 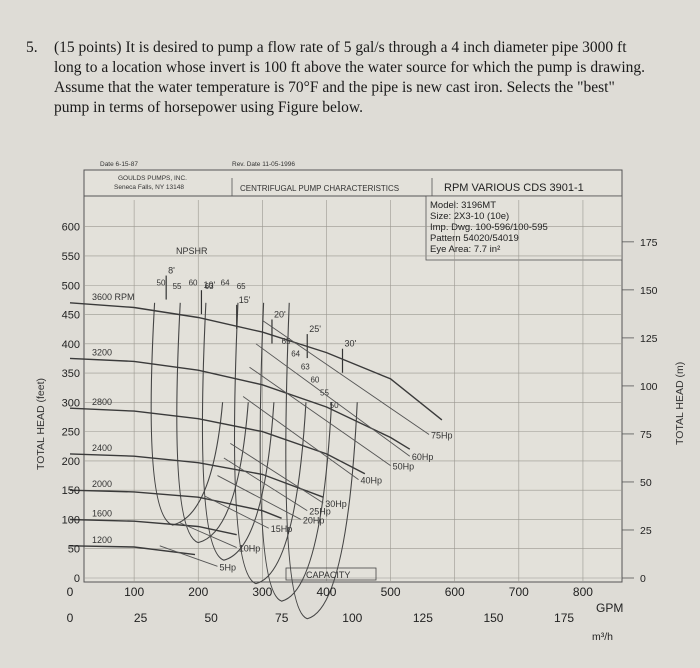 What do you see at coordinates (649, 243) in the screenshot?
I see `y-tick-label-m: 175` at bounding box center [649, 243].